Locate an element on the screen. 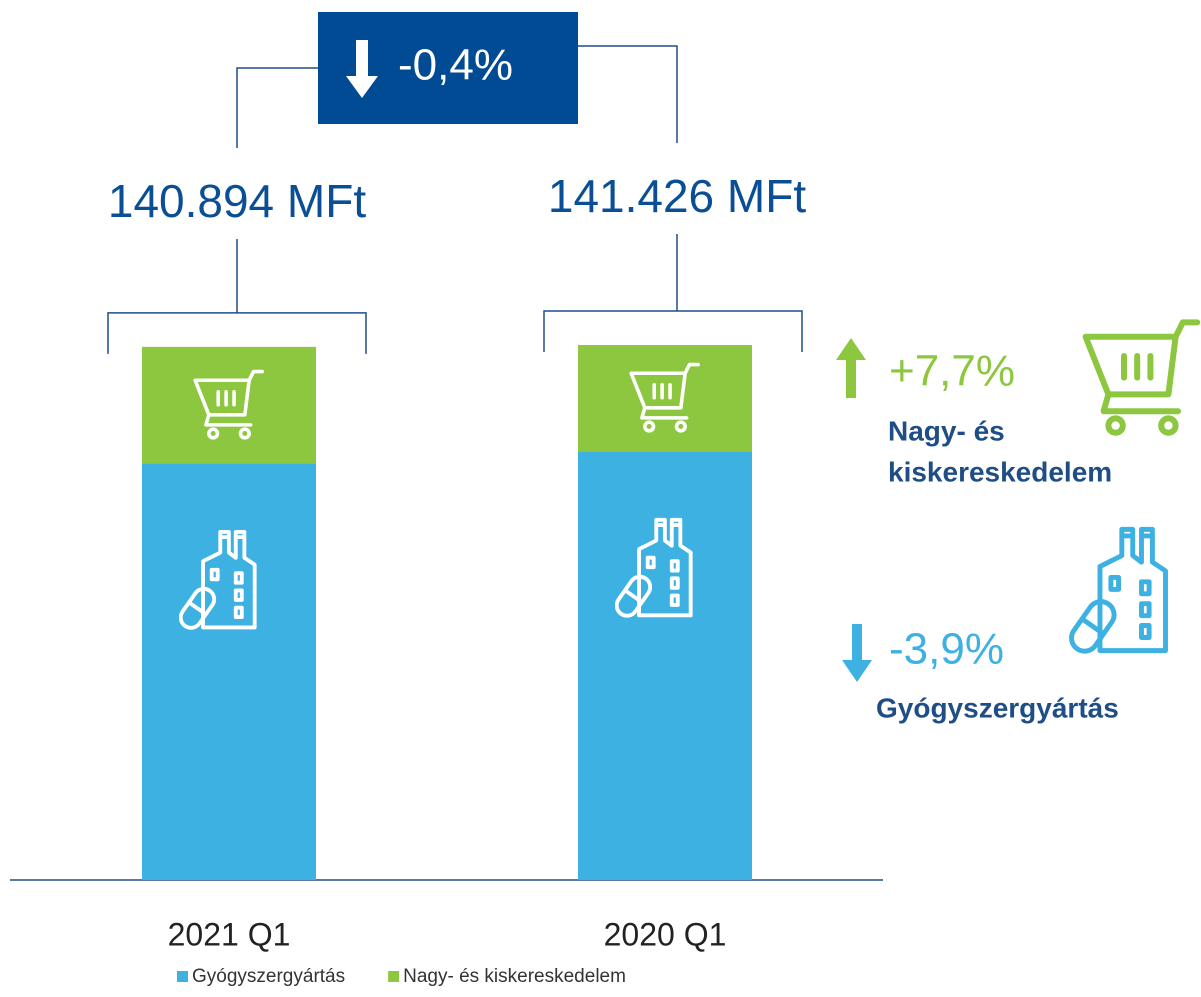 This screenshot has width=1201, height=997. total-change: -0,4% is located at coordinates (455, 65).